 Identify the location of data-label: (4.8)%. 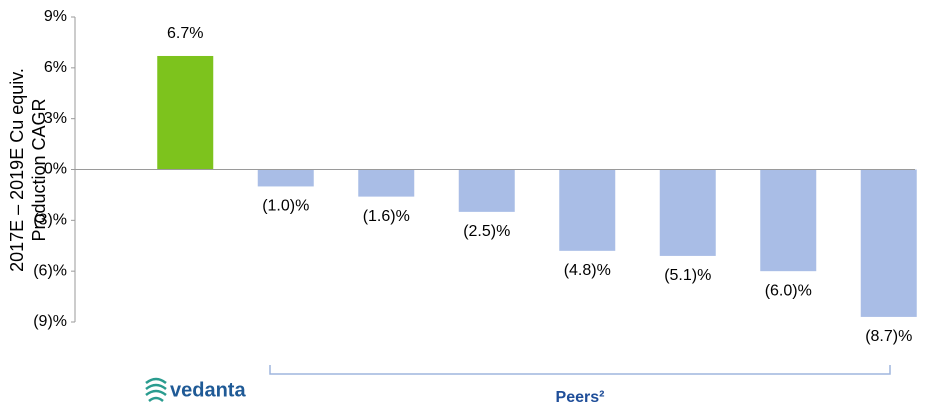
(587, 270).